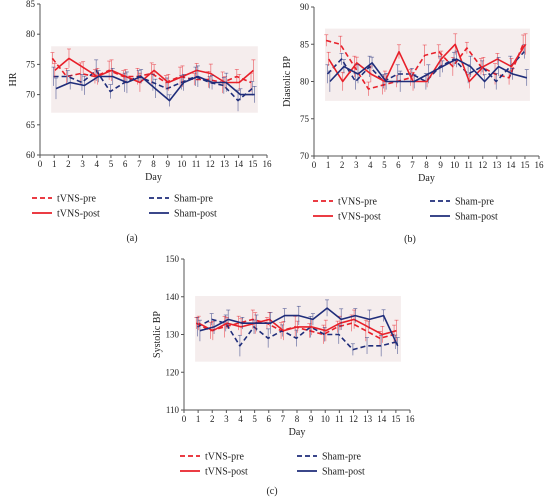 This screenshot has width=548, height=497. What do you see at coordinates (131, 238) in the screenshot?
I see `panel-label: (a)` at bounding box center [131, 238].